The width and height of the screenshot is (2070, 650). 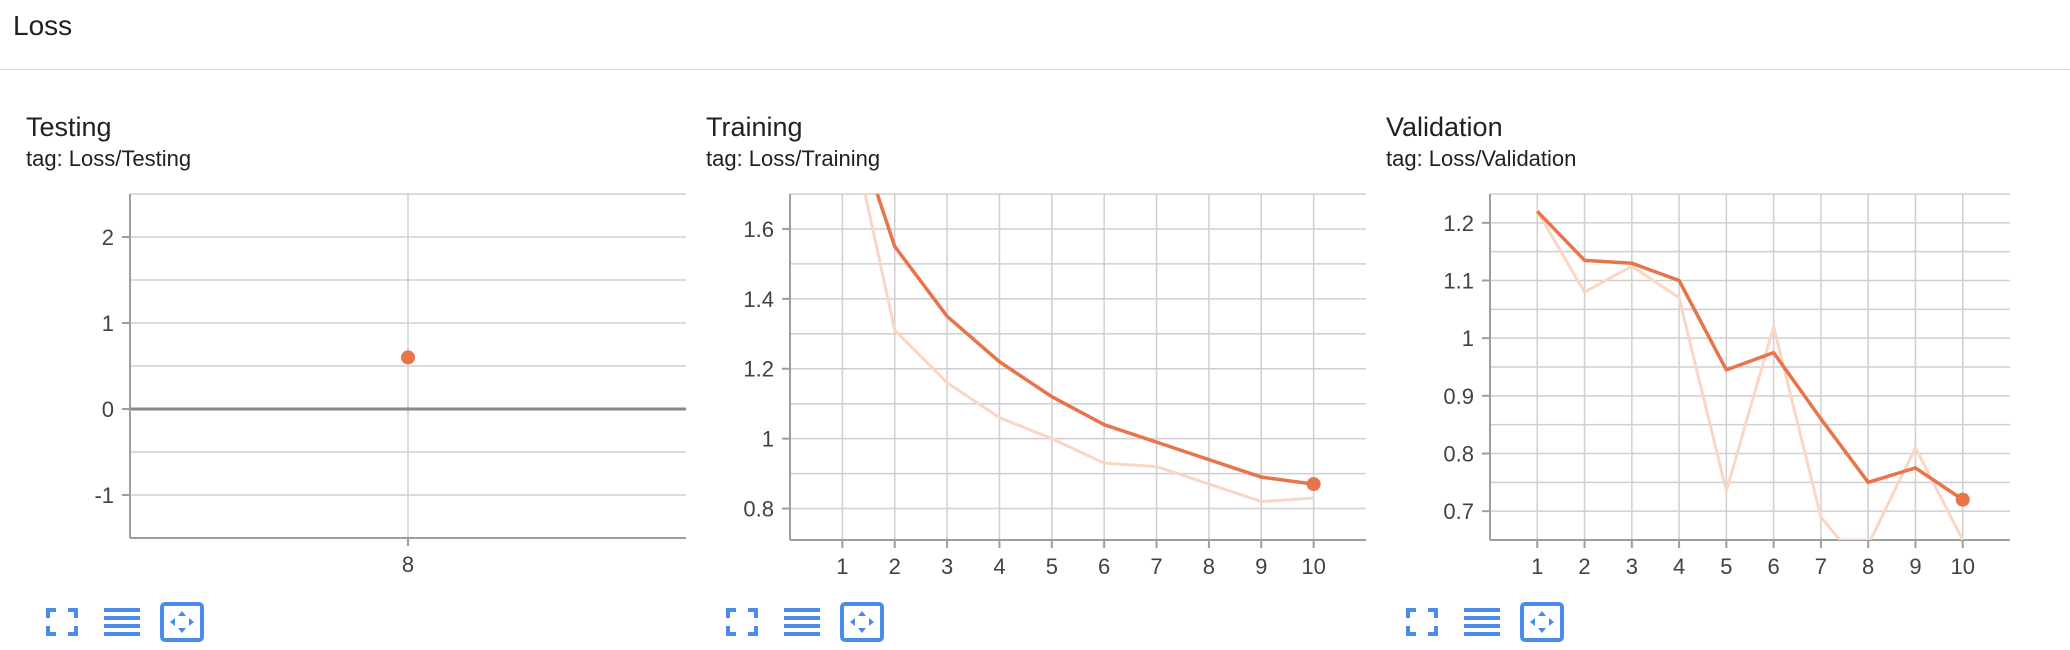 What do you see at coordinates (109, 158) in the screenshot?
I see `card-tag: tag: Loss/Testing` at bounding box center [109, 158].